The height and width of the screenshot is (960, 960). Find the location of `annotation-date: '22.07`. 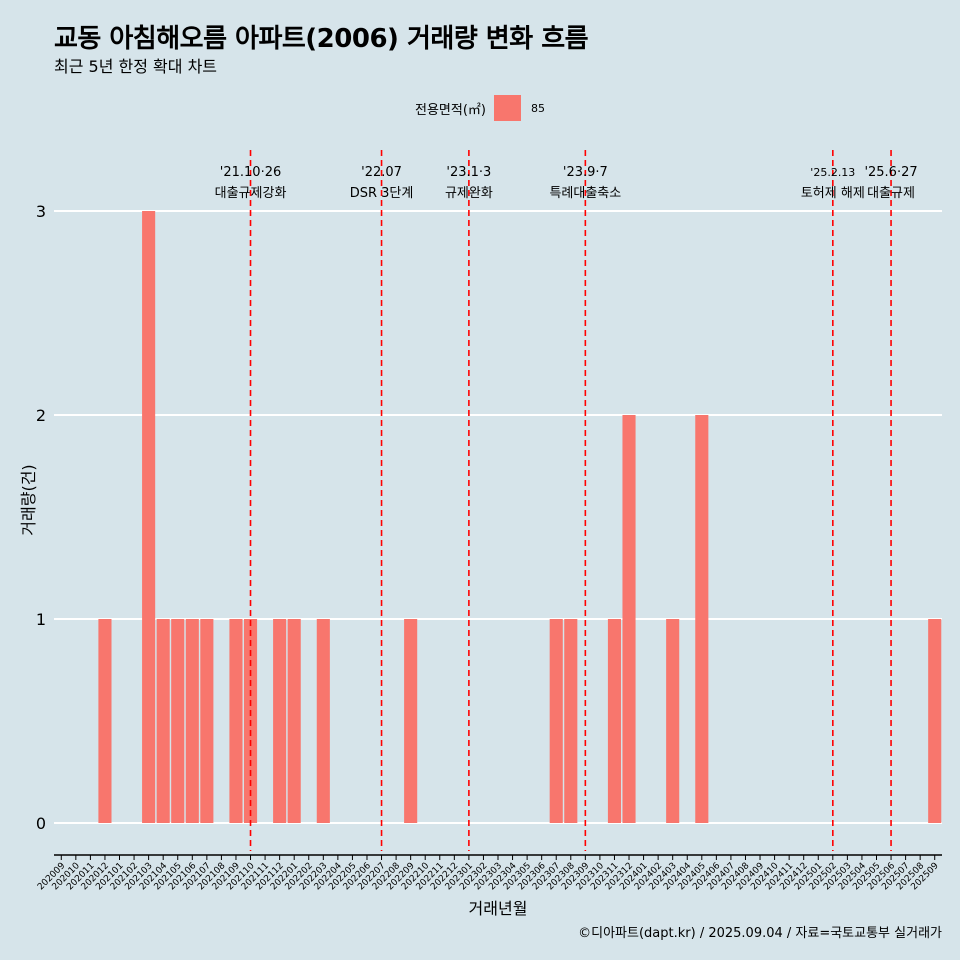

annotation-date: '22.07 is located at coordinates (381, 172).